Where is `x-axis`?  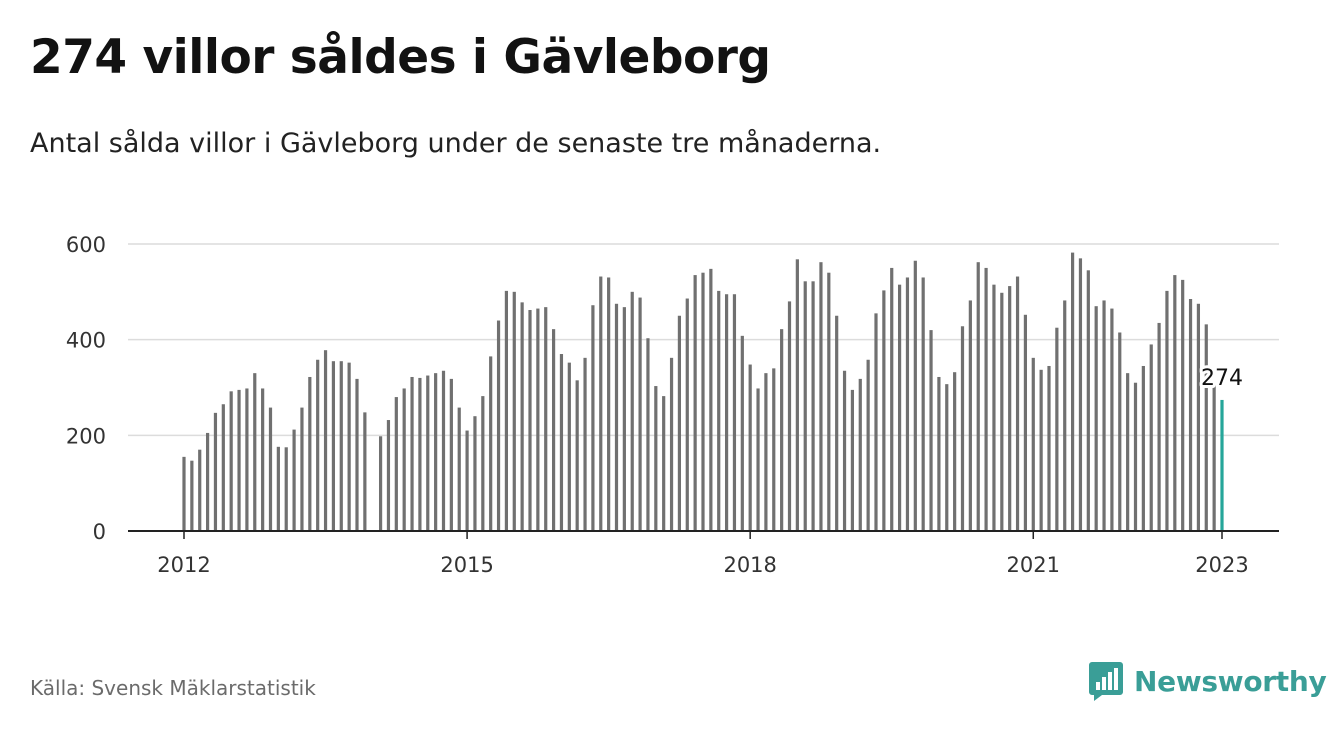 x-axis is located at coordinates (703, 534).